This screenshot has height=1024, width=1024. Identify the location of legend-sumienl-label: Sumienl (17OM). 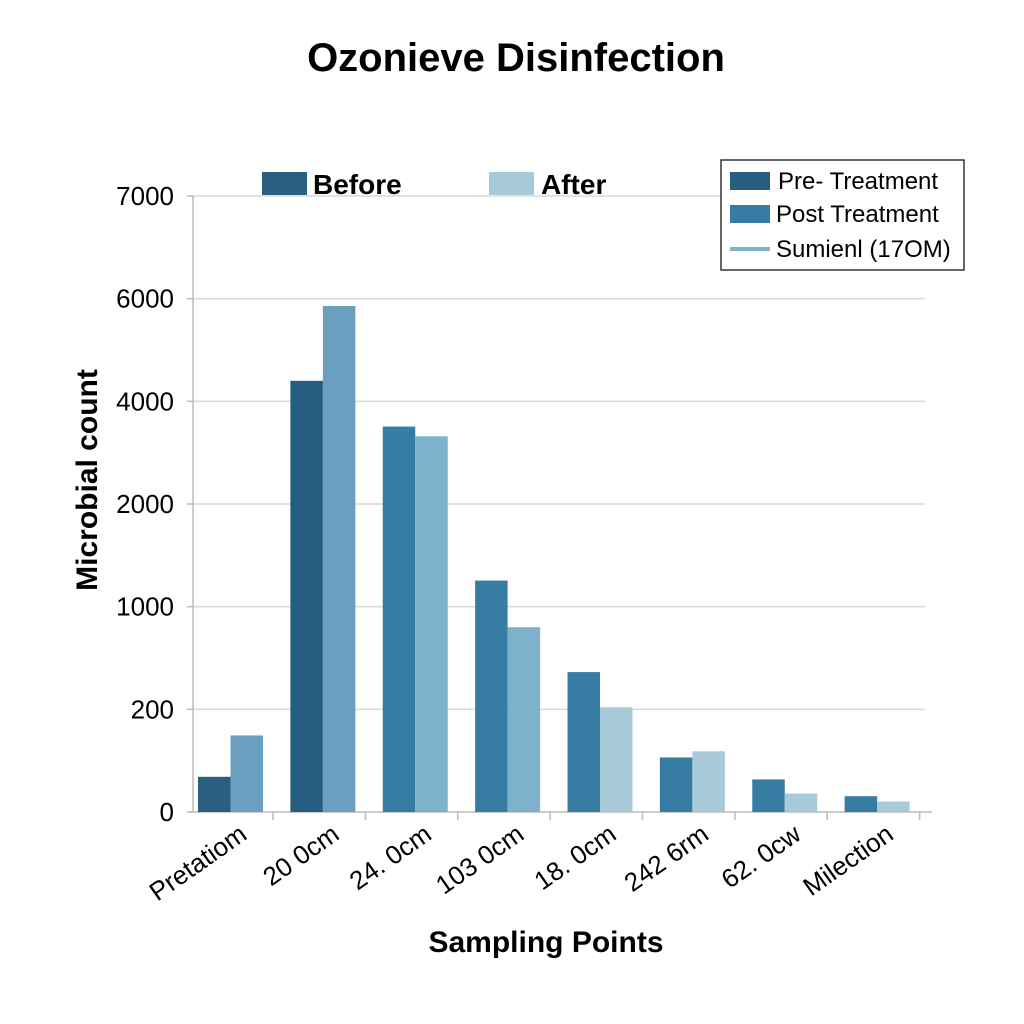
(863, 249).